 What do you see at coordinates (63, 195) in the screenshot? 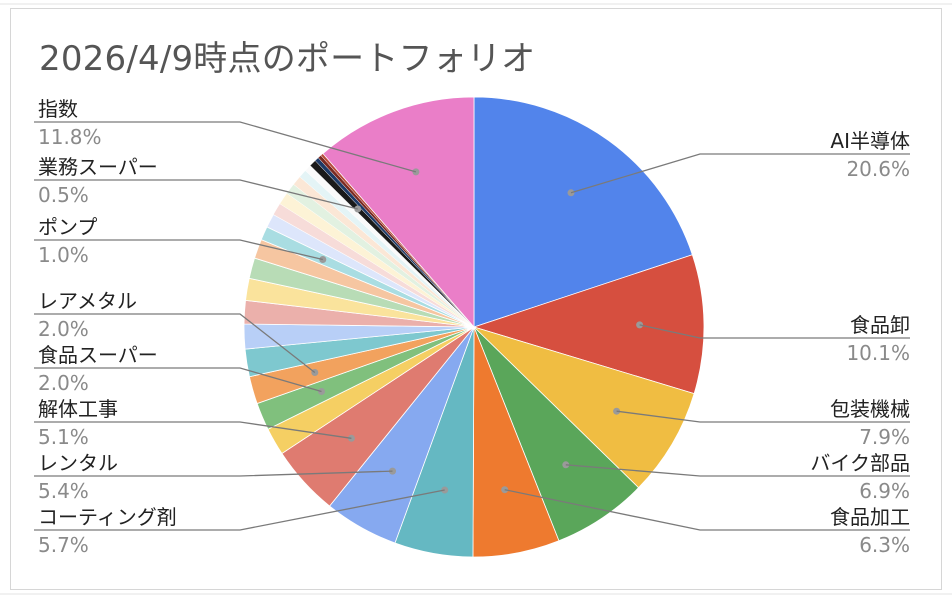
I see `slice-label-percent: 0.5%` at bounding box center [63, 195].